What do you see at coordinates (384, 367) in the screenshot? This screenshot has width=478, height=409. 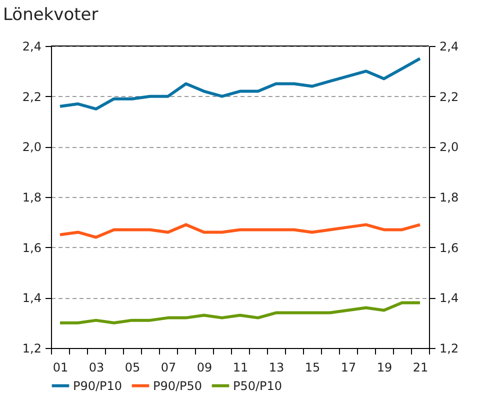 I see `x-tick-label: 19` at bounding box center [384, 367].